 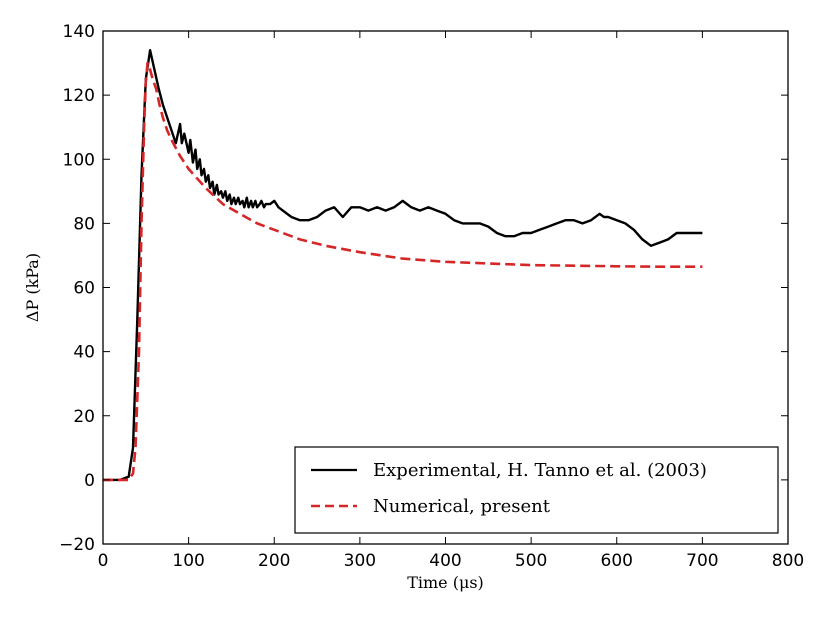 What do you see at coordinates (540, 470) in the screenshot?
I see `legend-label-experimental: Experimental, H. Tanno et al. (2003)` at bounding box center [540, 470].